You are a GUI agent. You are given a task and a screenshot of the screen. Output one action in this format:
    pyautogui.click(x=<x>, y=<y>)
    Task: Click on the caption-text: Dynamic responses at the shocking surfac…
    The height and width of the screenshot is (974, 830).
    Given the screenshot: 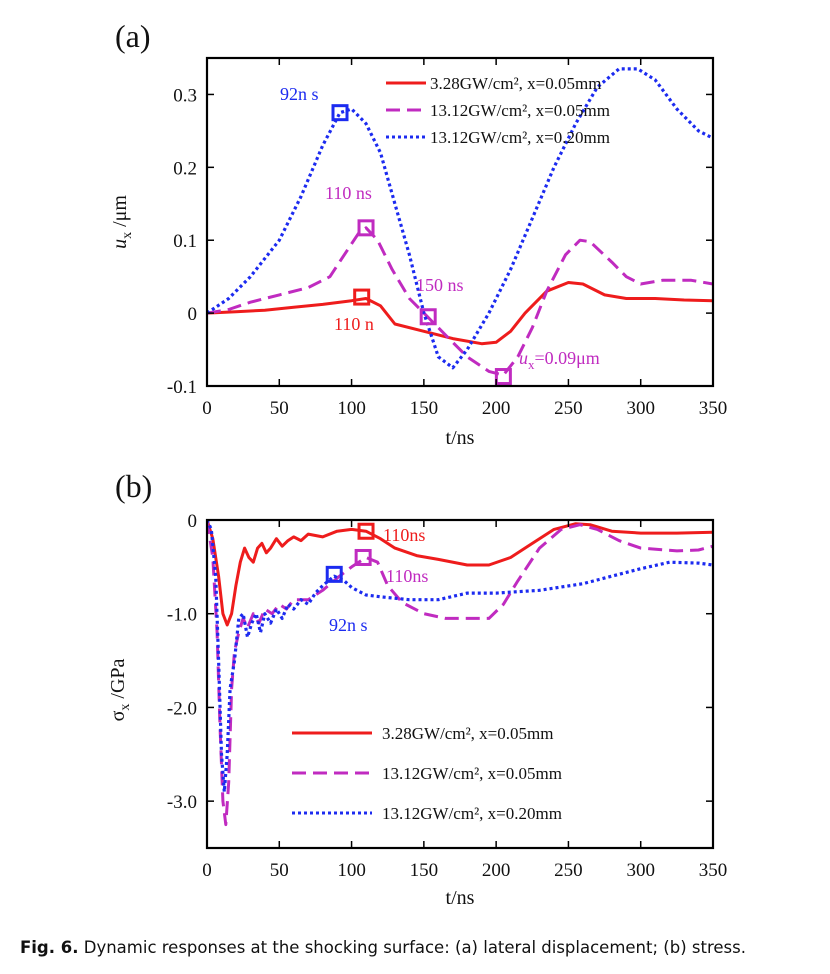 What is the action you would take?
    pyautogui.click(x=412, y=947)
    